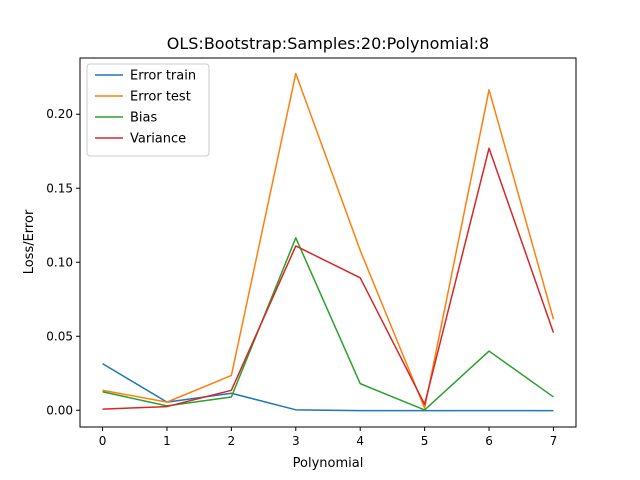  Describe the element at coordinates (59, 410) in the screenshot. I see `y-tick-label: 0.00` at that location.